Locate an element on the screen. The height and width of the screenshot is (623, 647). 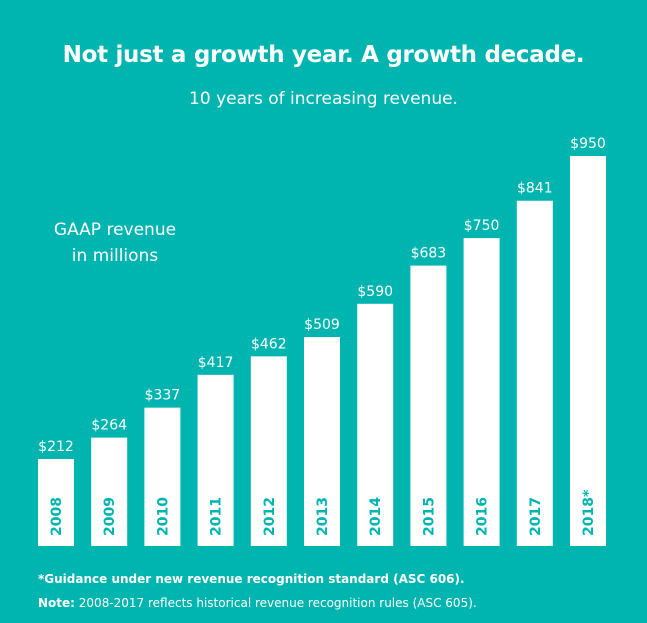
chart-title: Not just a growth year. A growth decade. is located at coordinates (323, 55).